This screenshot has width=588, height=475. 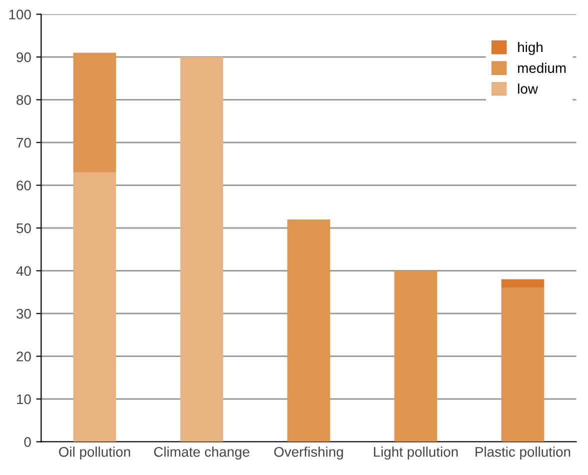 What do you see at coordinates (416, 453) in the screenshot?
I see `x-tick-label: Light pollution` at bounding box center [416, 453].